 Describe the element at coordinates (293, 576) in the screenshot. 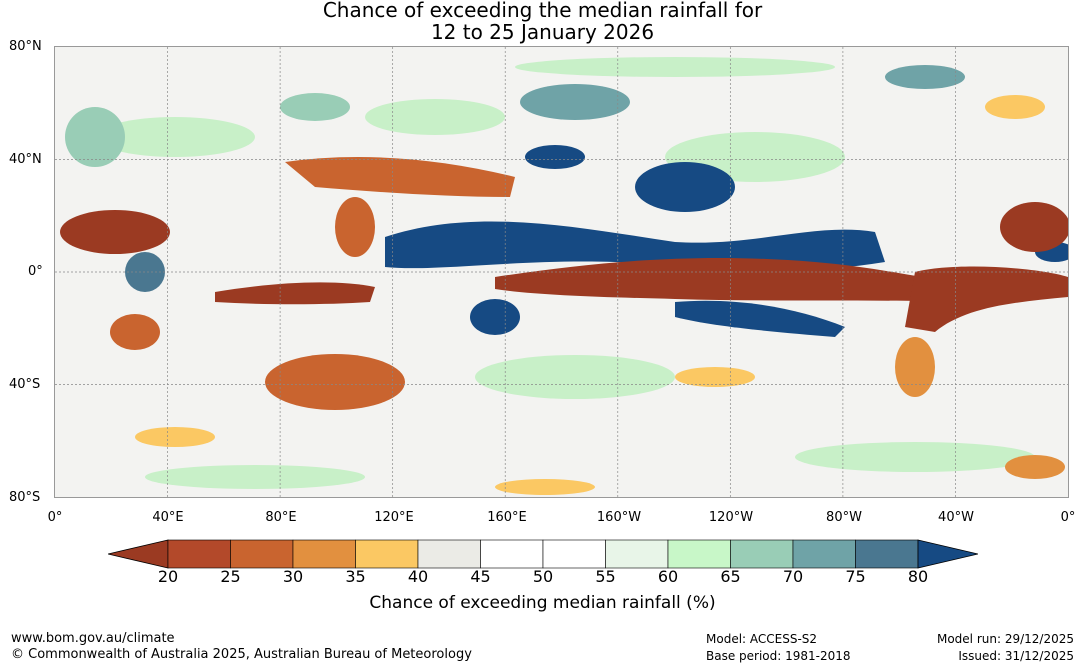

I see `colorbar-tick-label: 30` at that location.